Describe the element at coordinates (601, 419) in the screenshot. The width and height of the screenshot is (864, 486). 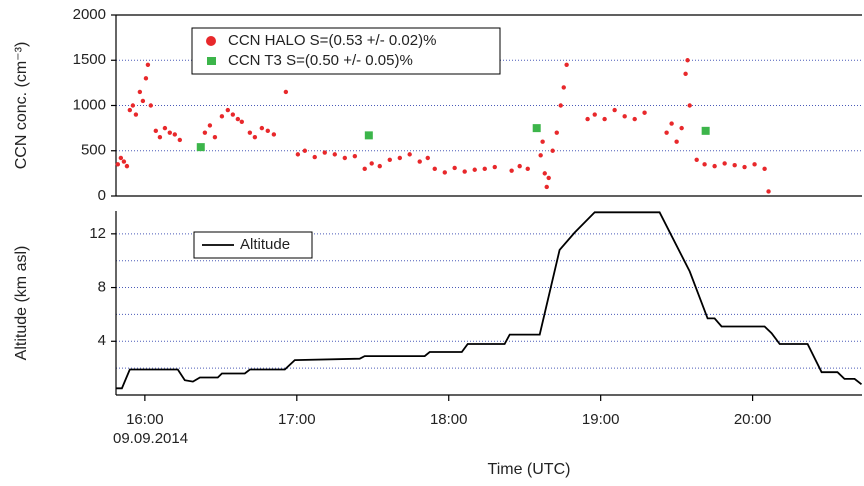
I see `x-tick-label: 19:00` at that location.